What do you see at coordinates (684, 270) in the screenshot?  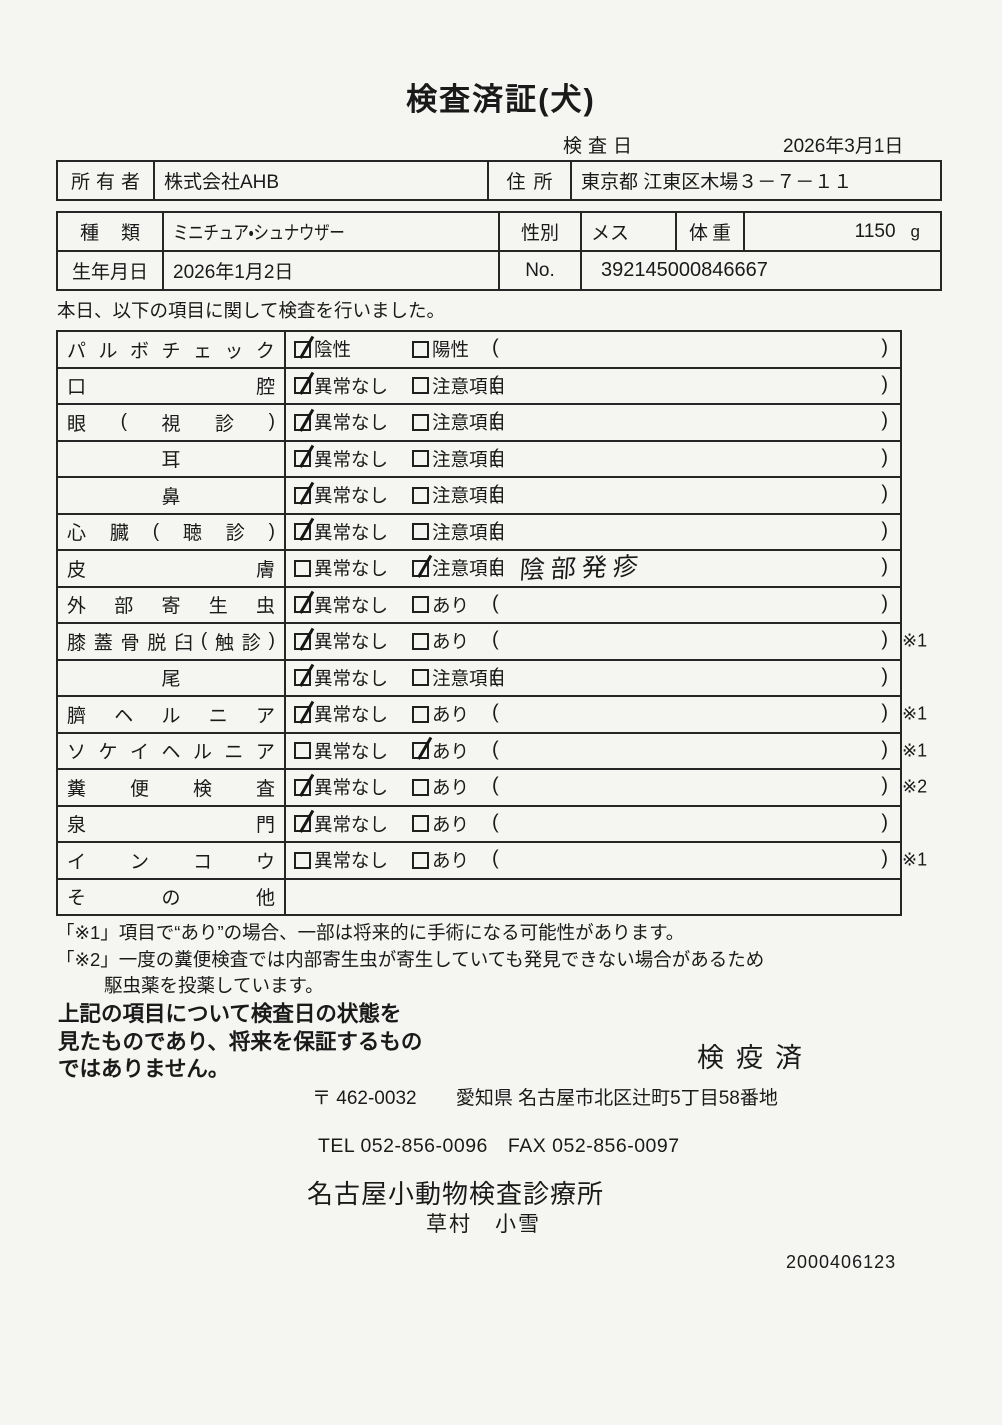 I see `no-value: 392145000846667` at bounding box center [684, 270].